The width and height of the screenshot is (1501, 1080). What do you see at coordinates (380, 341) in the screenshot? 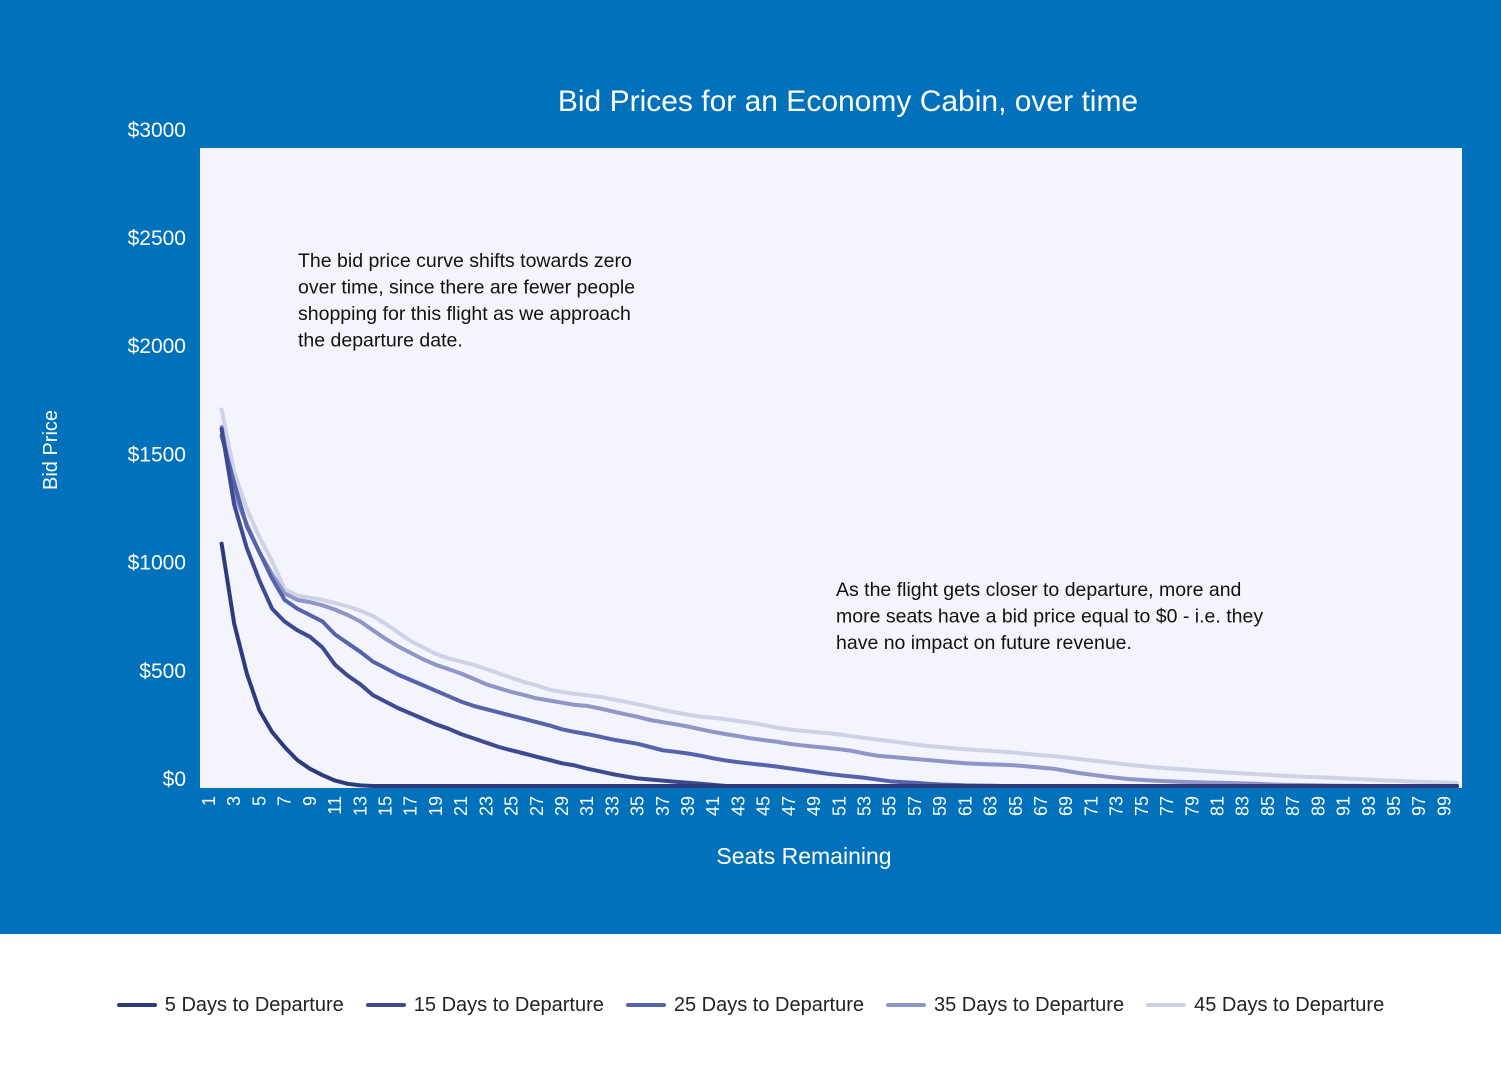
I see `annotation-top-line: the departure date.` at bounding box center [380, 341].